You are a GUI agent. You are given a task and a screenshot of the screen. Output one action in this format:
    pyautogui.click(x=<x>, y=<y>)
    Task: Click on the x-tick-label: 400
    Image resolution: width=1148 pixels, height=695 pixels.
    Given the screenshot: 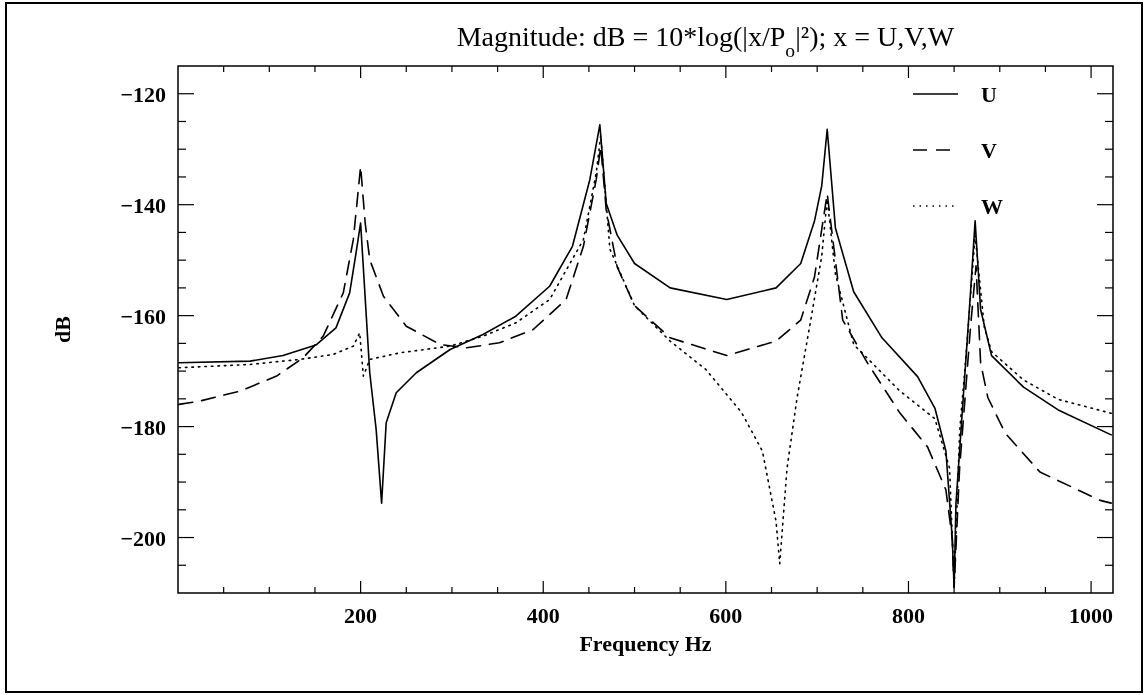 What is the action you would take?
    pyautogui.click(x=543, y=615)
    